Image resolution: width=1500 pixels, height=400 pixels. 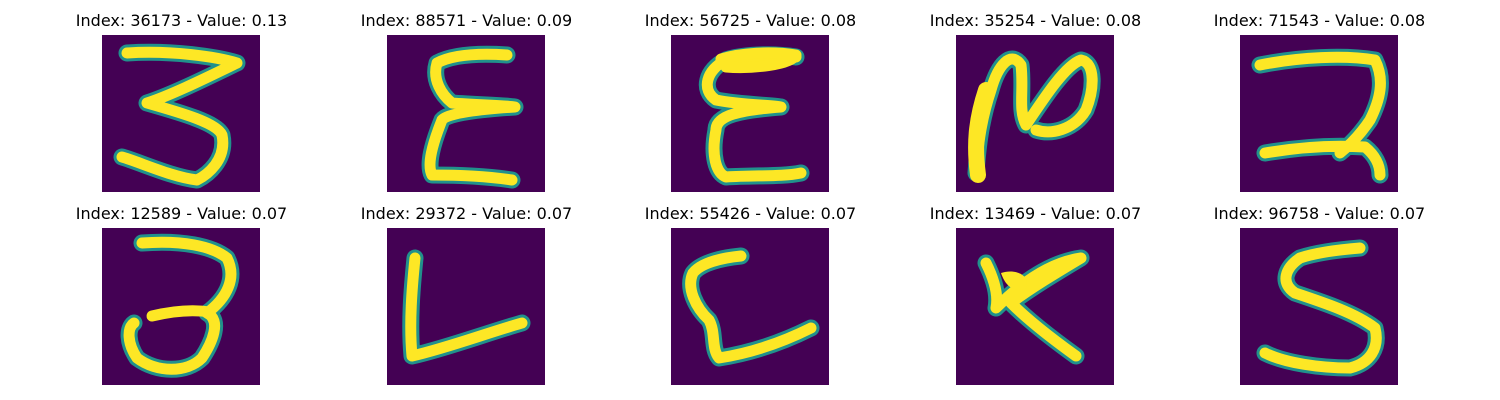 I want to click on grid-panel: Index: 36173 - Value: 0.13, so click(x=181, y=96).